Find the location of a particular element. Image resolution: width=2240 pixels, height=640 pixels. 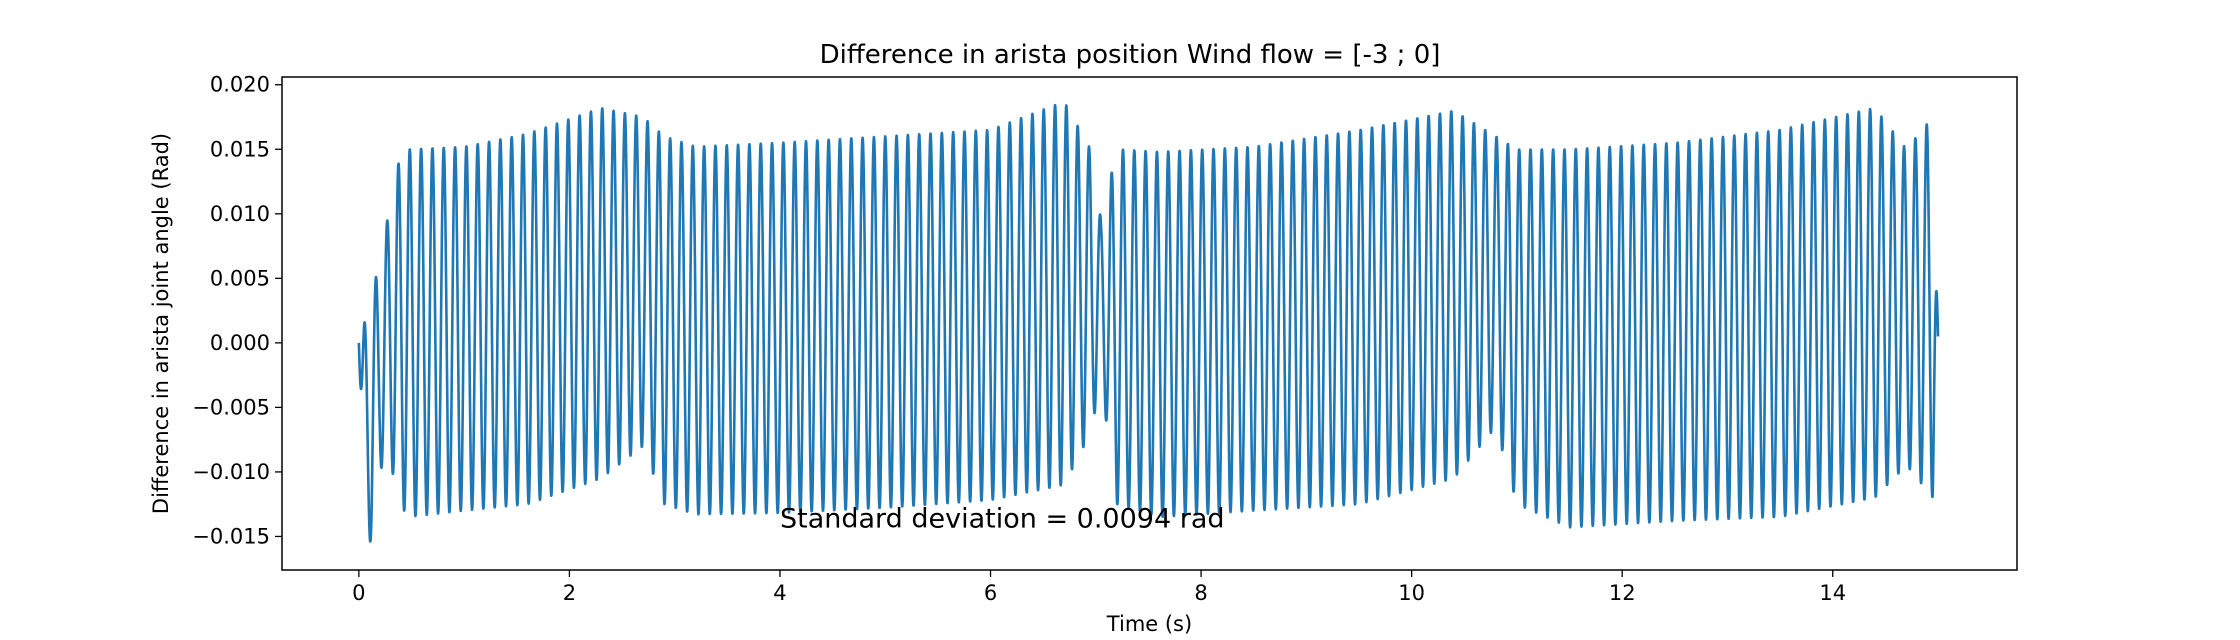

x-axis: 0 2 4 6 8 10 12 14 is located at coordinates (1099, 587).